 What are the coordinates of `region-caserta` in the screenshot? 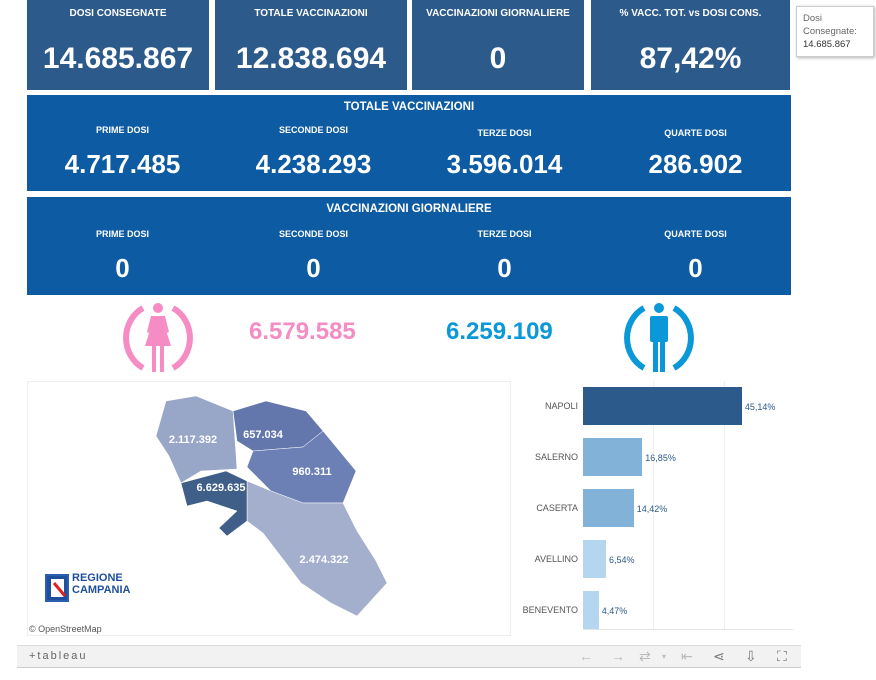 It's located at (196, 439).